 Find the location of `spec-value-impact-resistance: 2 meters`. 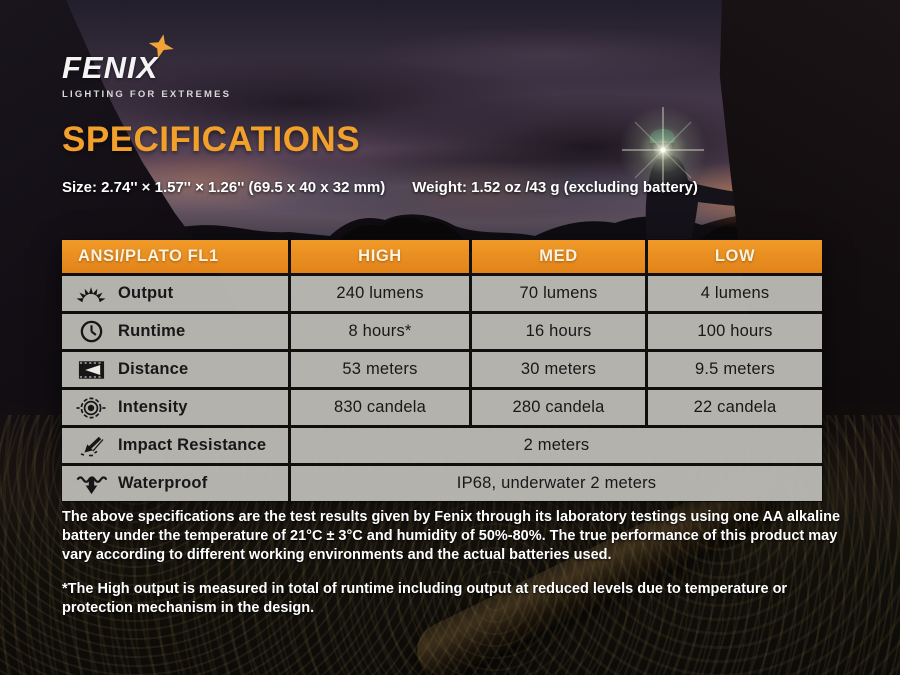

spec-value-impact-resistance: 2 meters is located at coordinates (556, 445).